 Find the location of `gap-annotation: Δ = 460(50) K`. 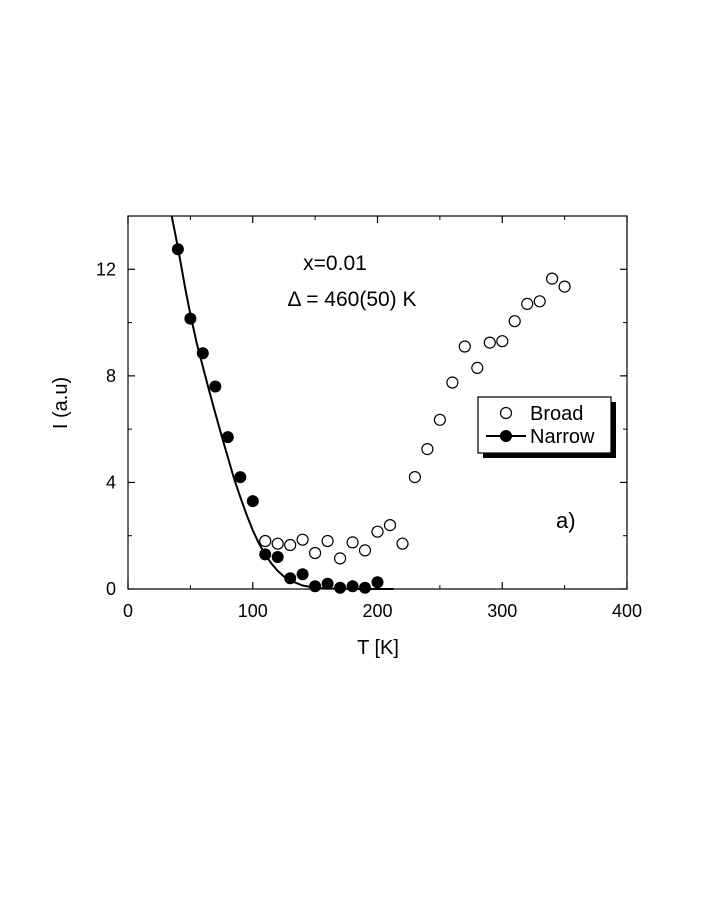

gap-annotation: Δ = 460(50) K is located at coordinates (351, 299).